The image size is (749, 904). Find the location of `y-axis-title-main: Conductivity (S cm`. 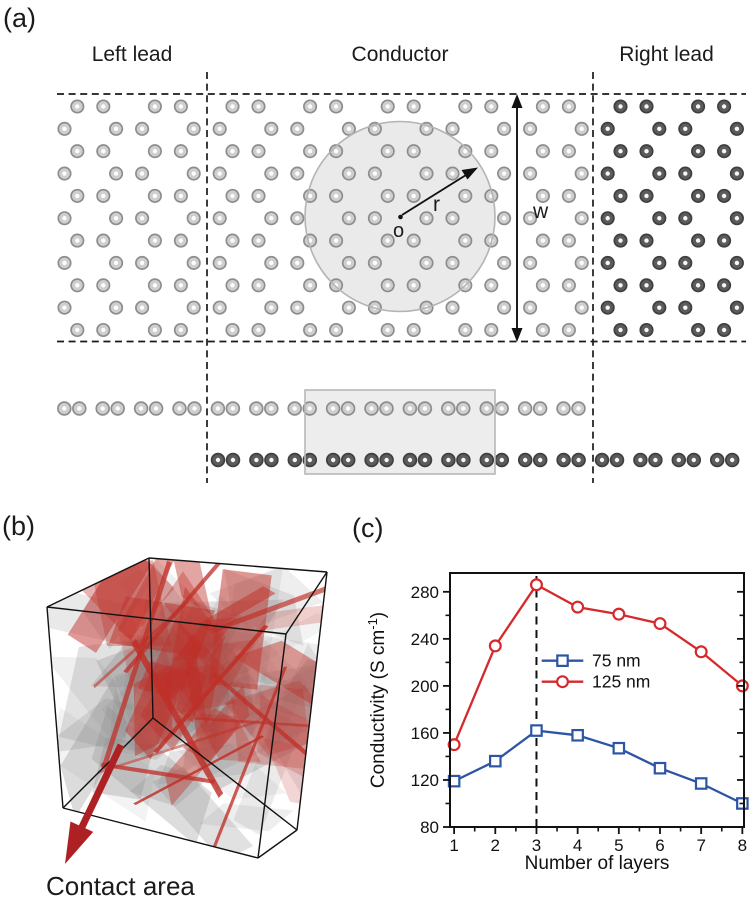

y-axis-title-main: Conductivity (S cm is located at coordinates (378, 709).